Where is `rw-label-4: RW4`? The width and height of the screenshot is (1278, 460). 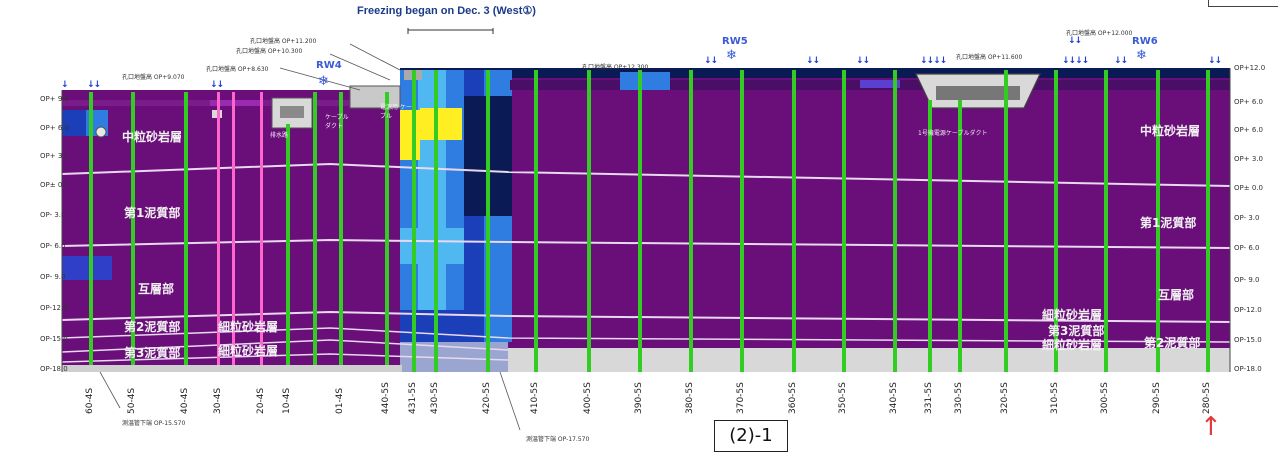
rw-label-4: RW4 is located at coordinates (329, 65).